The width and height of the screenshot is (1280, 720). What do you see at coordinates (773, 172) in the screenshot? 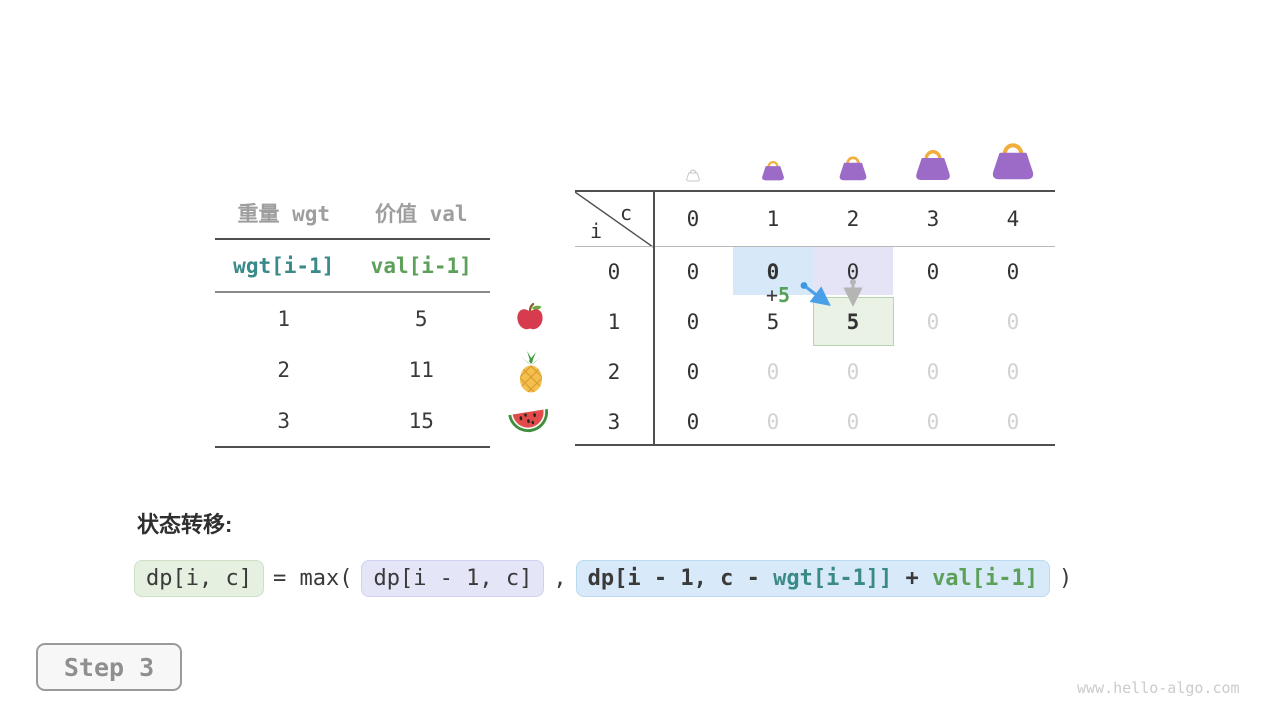
I see `handbag-small-icon` at bounding box center [773, 172].